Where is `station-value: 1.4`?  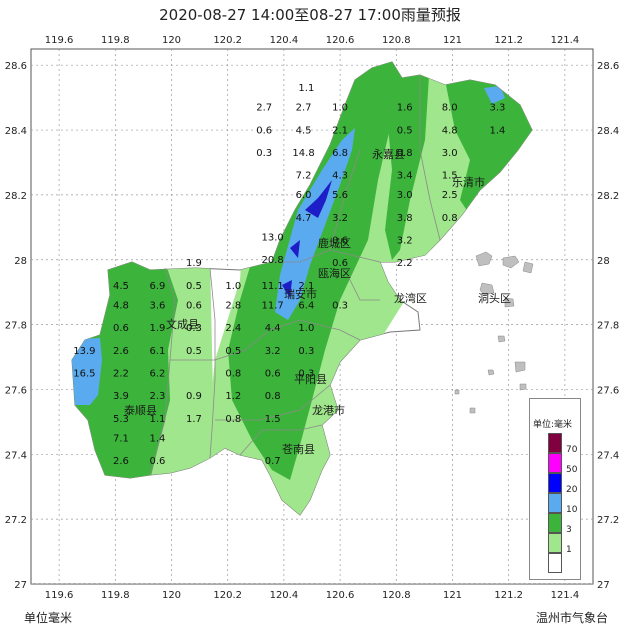
station-value: 1.4 is located at coordinates (498, 130).